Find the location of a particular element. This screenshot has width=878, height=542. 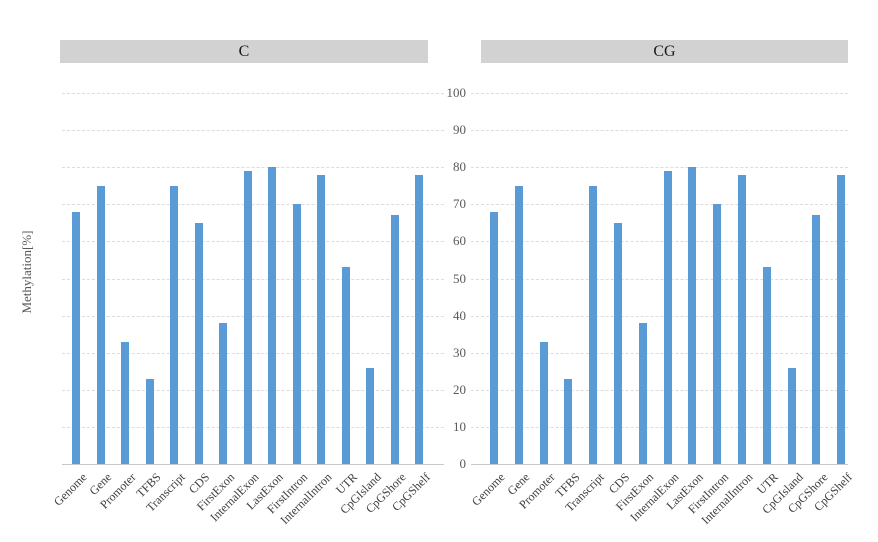

panel-title-c: C is located at coordinates (244, 51).